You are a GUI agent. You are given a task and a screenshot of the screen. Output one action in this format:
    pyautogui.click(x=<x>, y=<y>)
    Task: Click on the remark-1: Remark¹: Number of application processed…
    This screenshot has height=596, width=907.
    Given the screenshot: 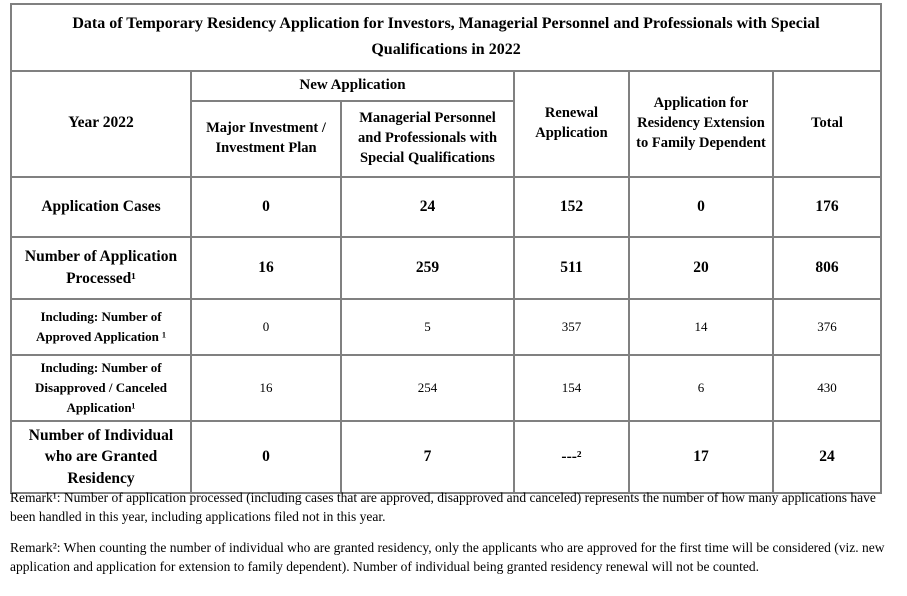 What is the action you would take?
    pyautogui.click(x=443, y=507)
    